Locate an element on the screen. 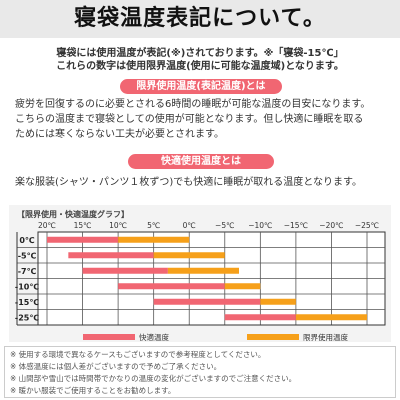 The height and width of the screenshot is (400, 400). legend-comfort-swatch is located at coordinates (109, 337).